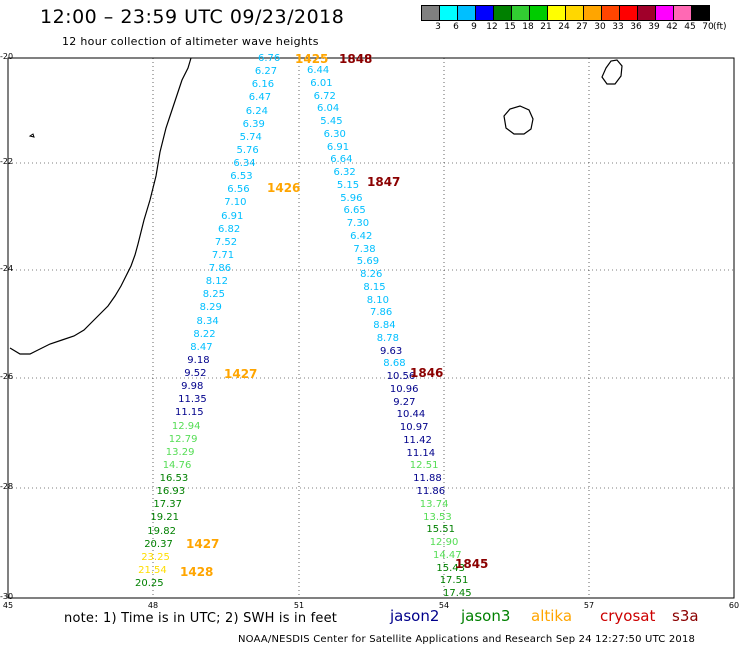 Image resolution: width=740 pixels, height=650 pixels. What do you see at coordinates (189, 413) in the screenshot?
I see `swh-value: 11.15` at bounding box center [189, 413].